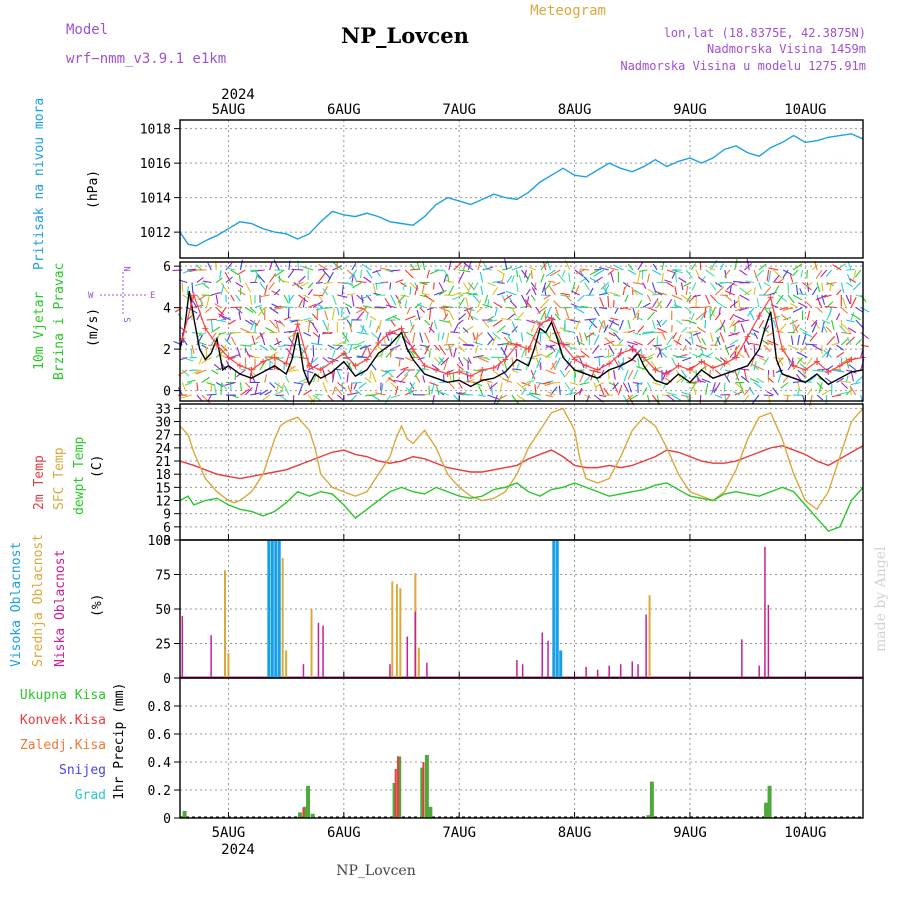  I want to click on y-tick-label: 15, so click(163, 488).